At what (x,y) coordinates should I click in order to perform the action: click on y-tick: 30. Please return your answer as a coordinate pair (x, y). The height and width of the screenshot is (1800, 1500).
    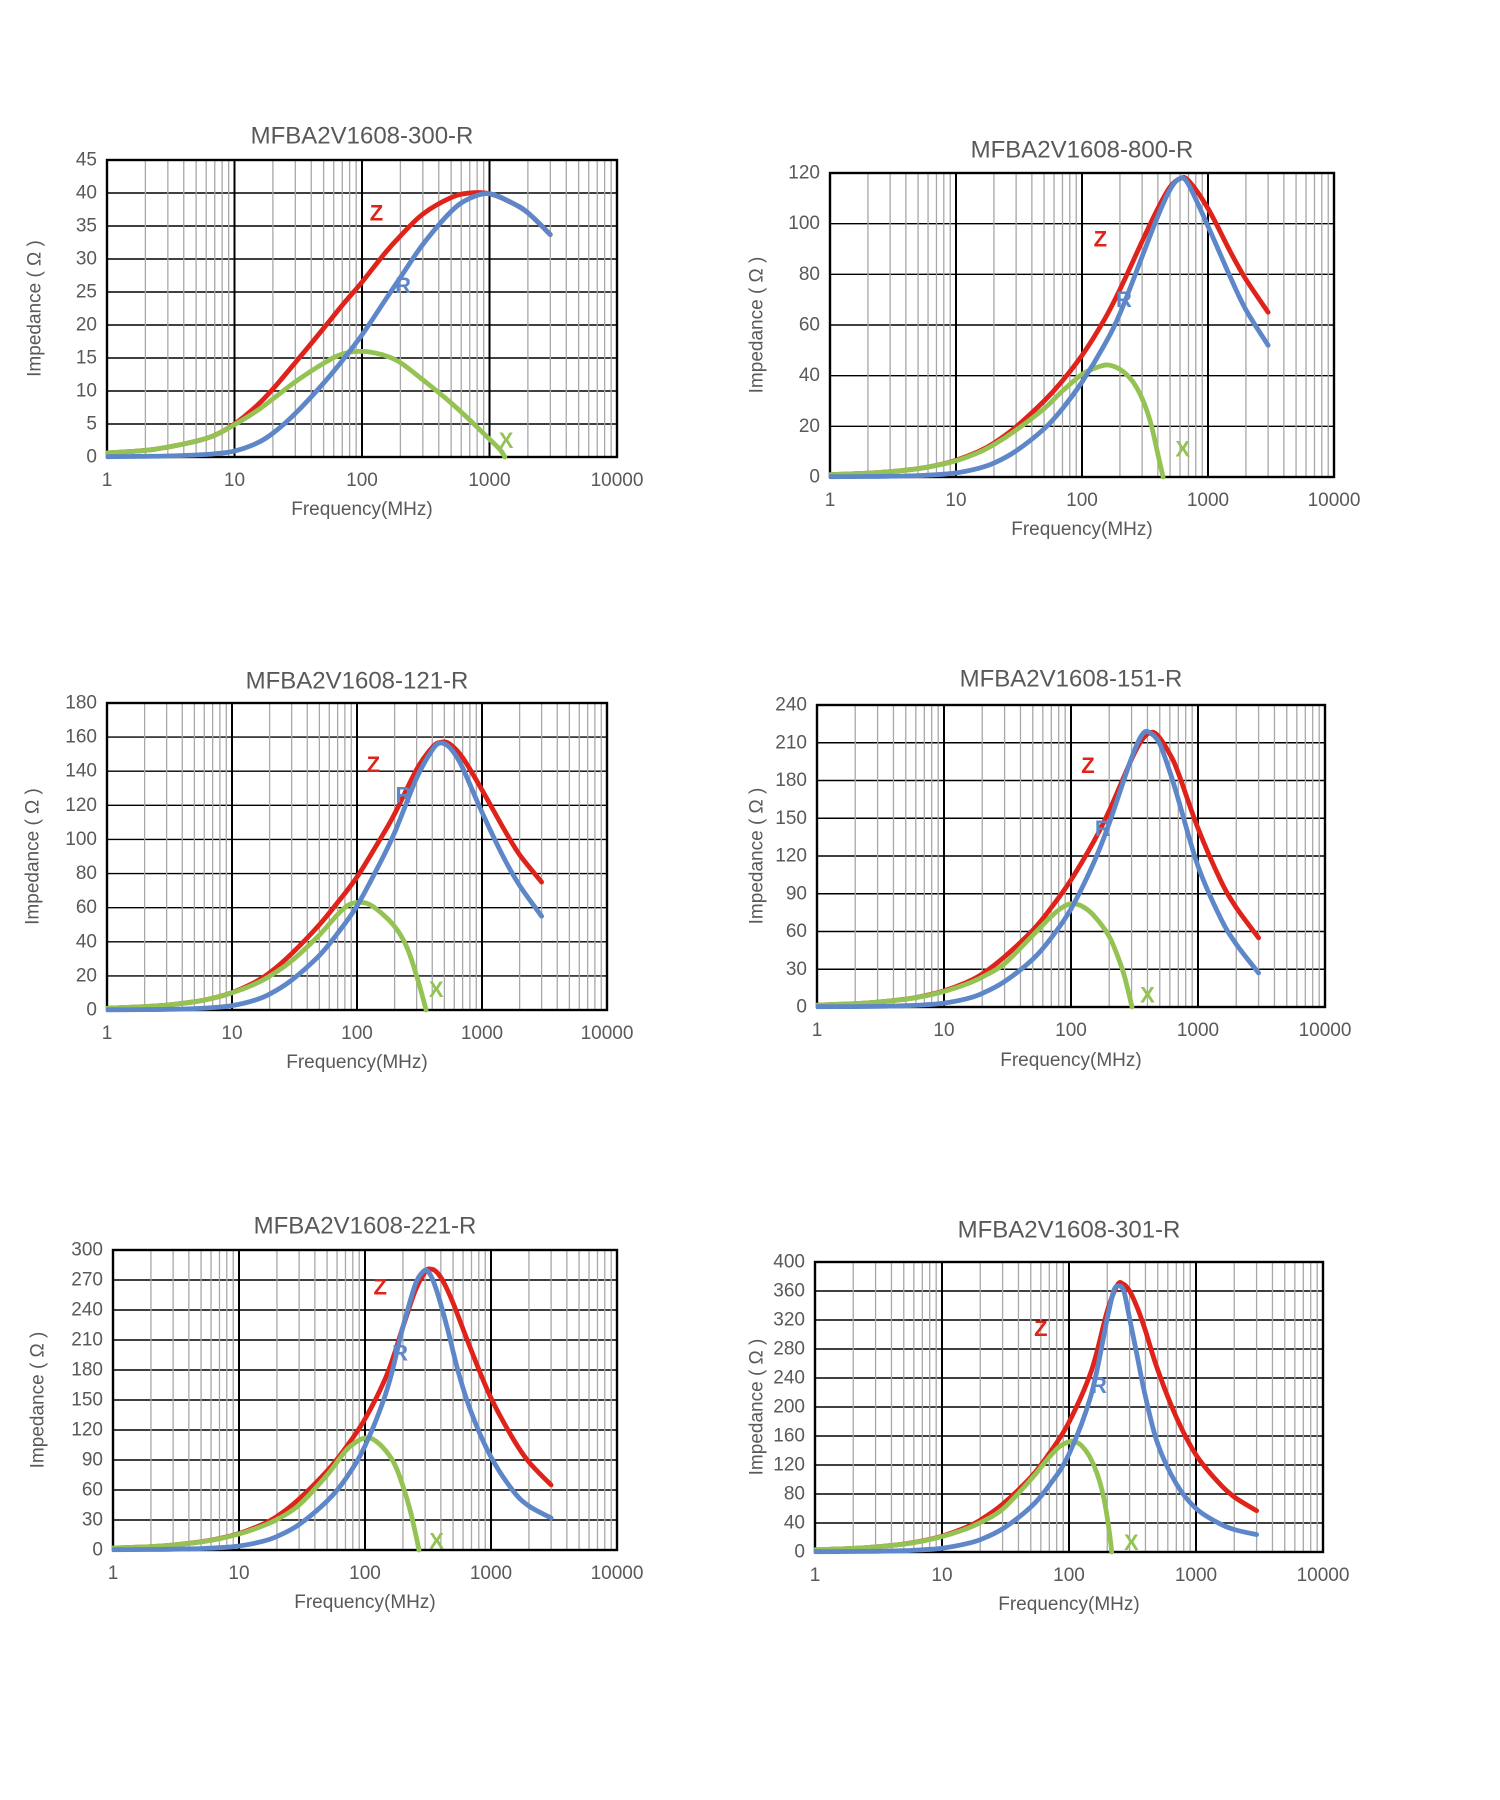
    Looking at the image, I should click on (86, 259).